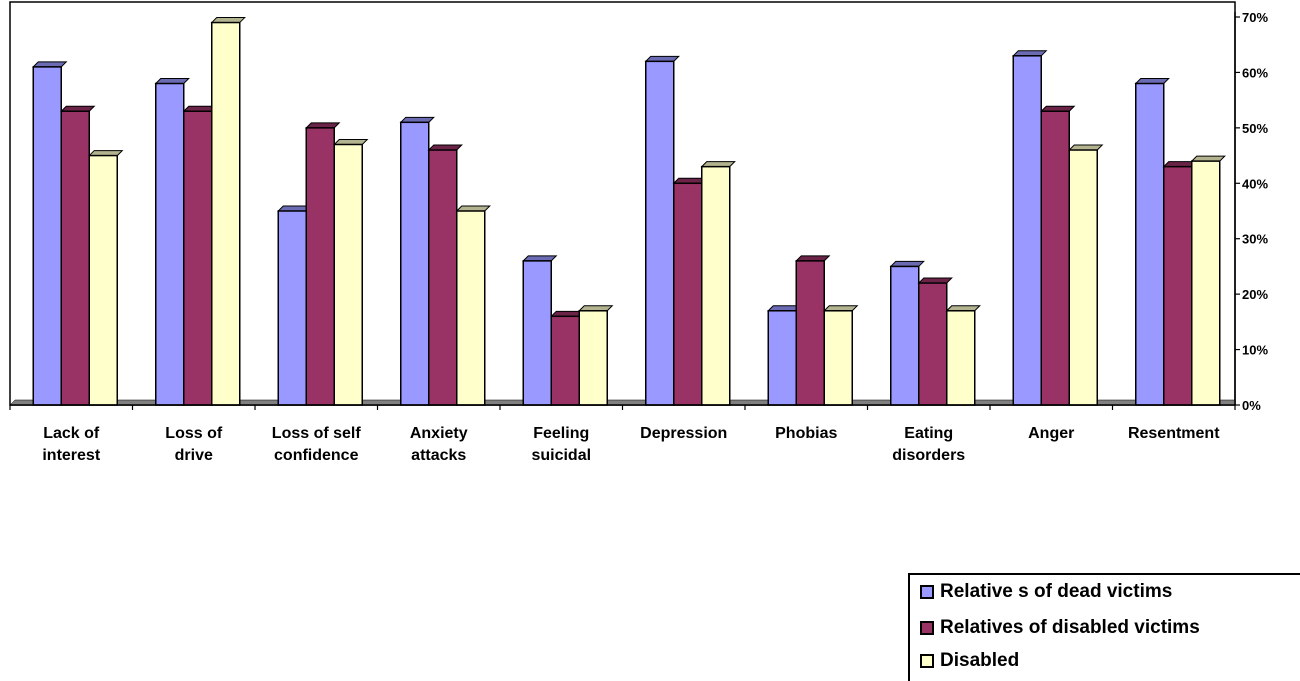  I want to click on legend-label-dead-victims: Relative s of dead victims, so click(1056, 591).